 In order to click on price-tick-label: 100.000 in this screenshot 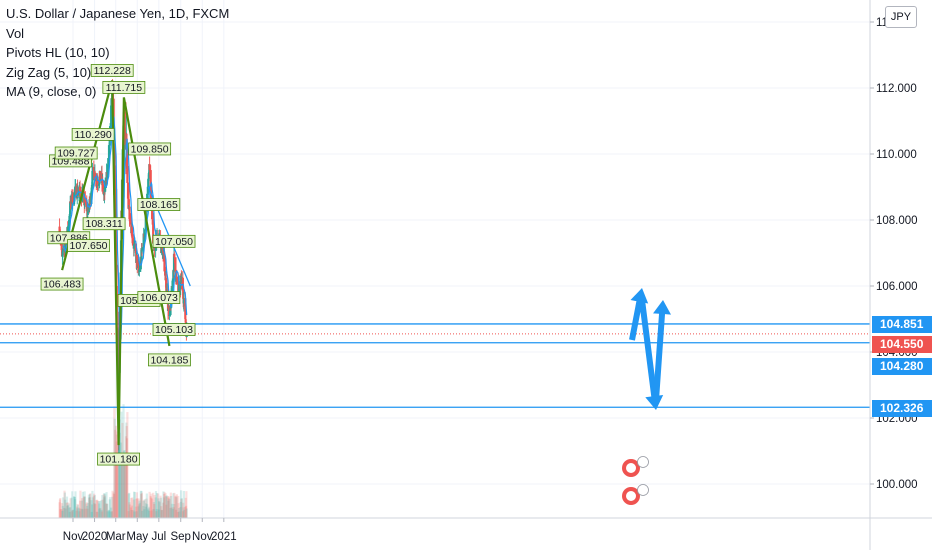, I will do `click(897, 485)`.